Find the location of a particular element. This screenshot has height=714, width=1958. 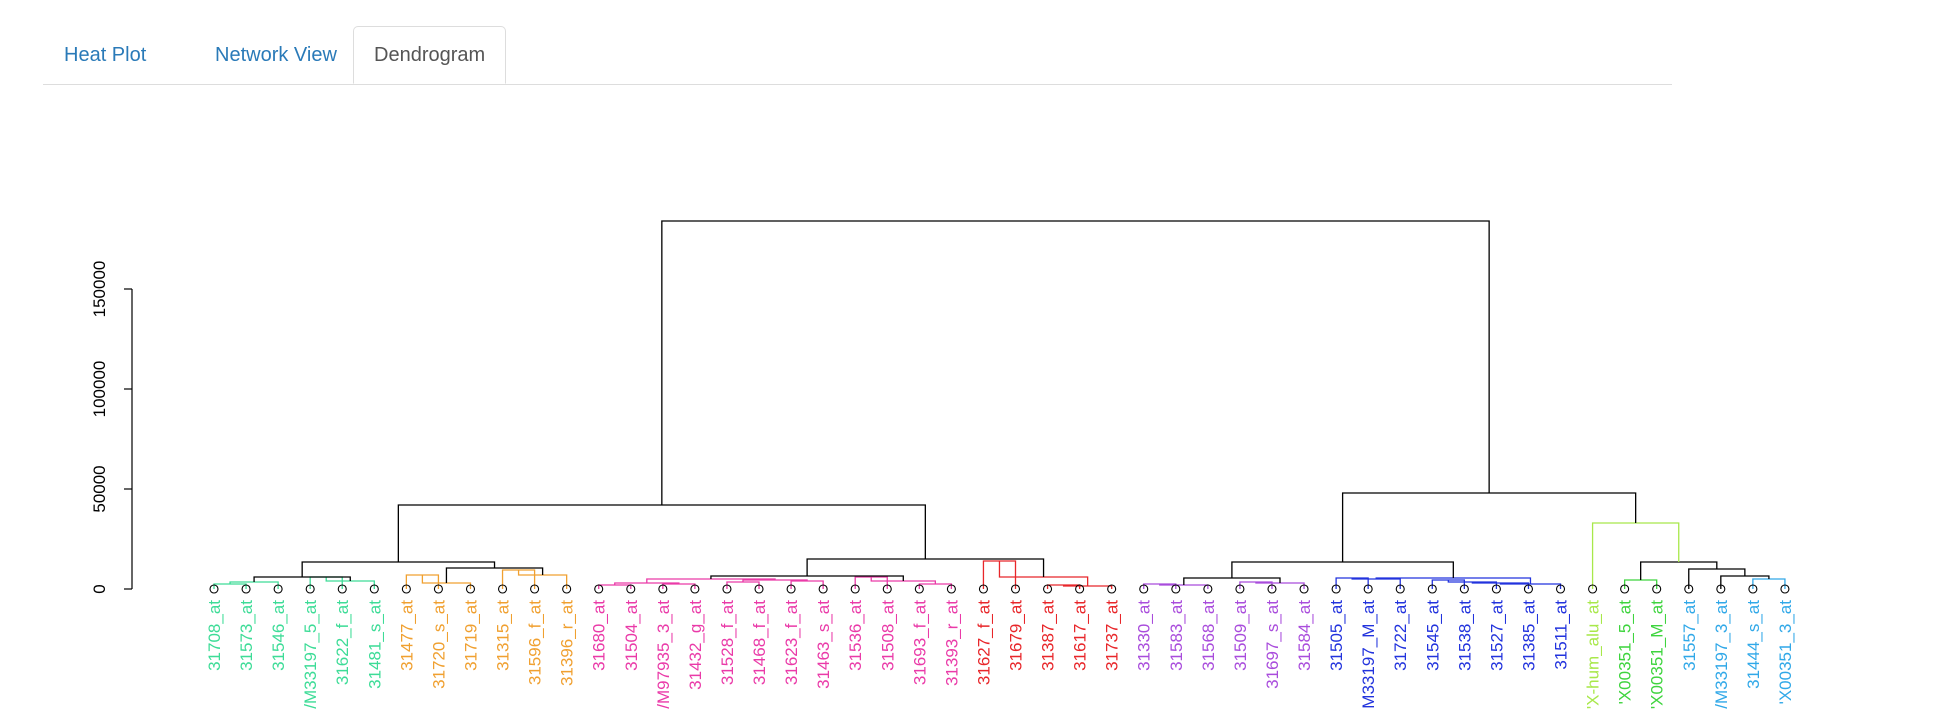

leaf-label: /M97935_3_at is located at coordinates (663, 654).